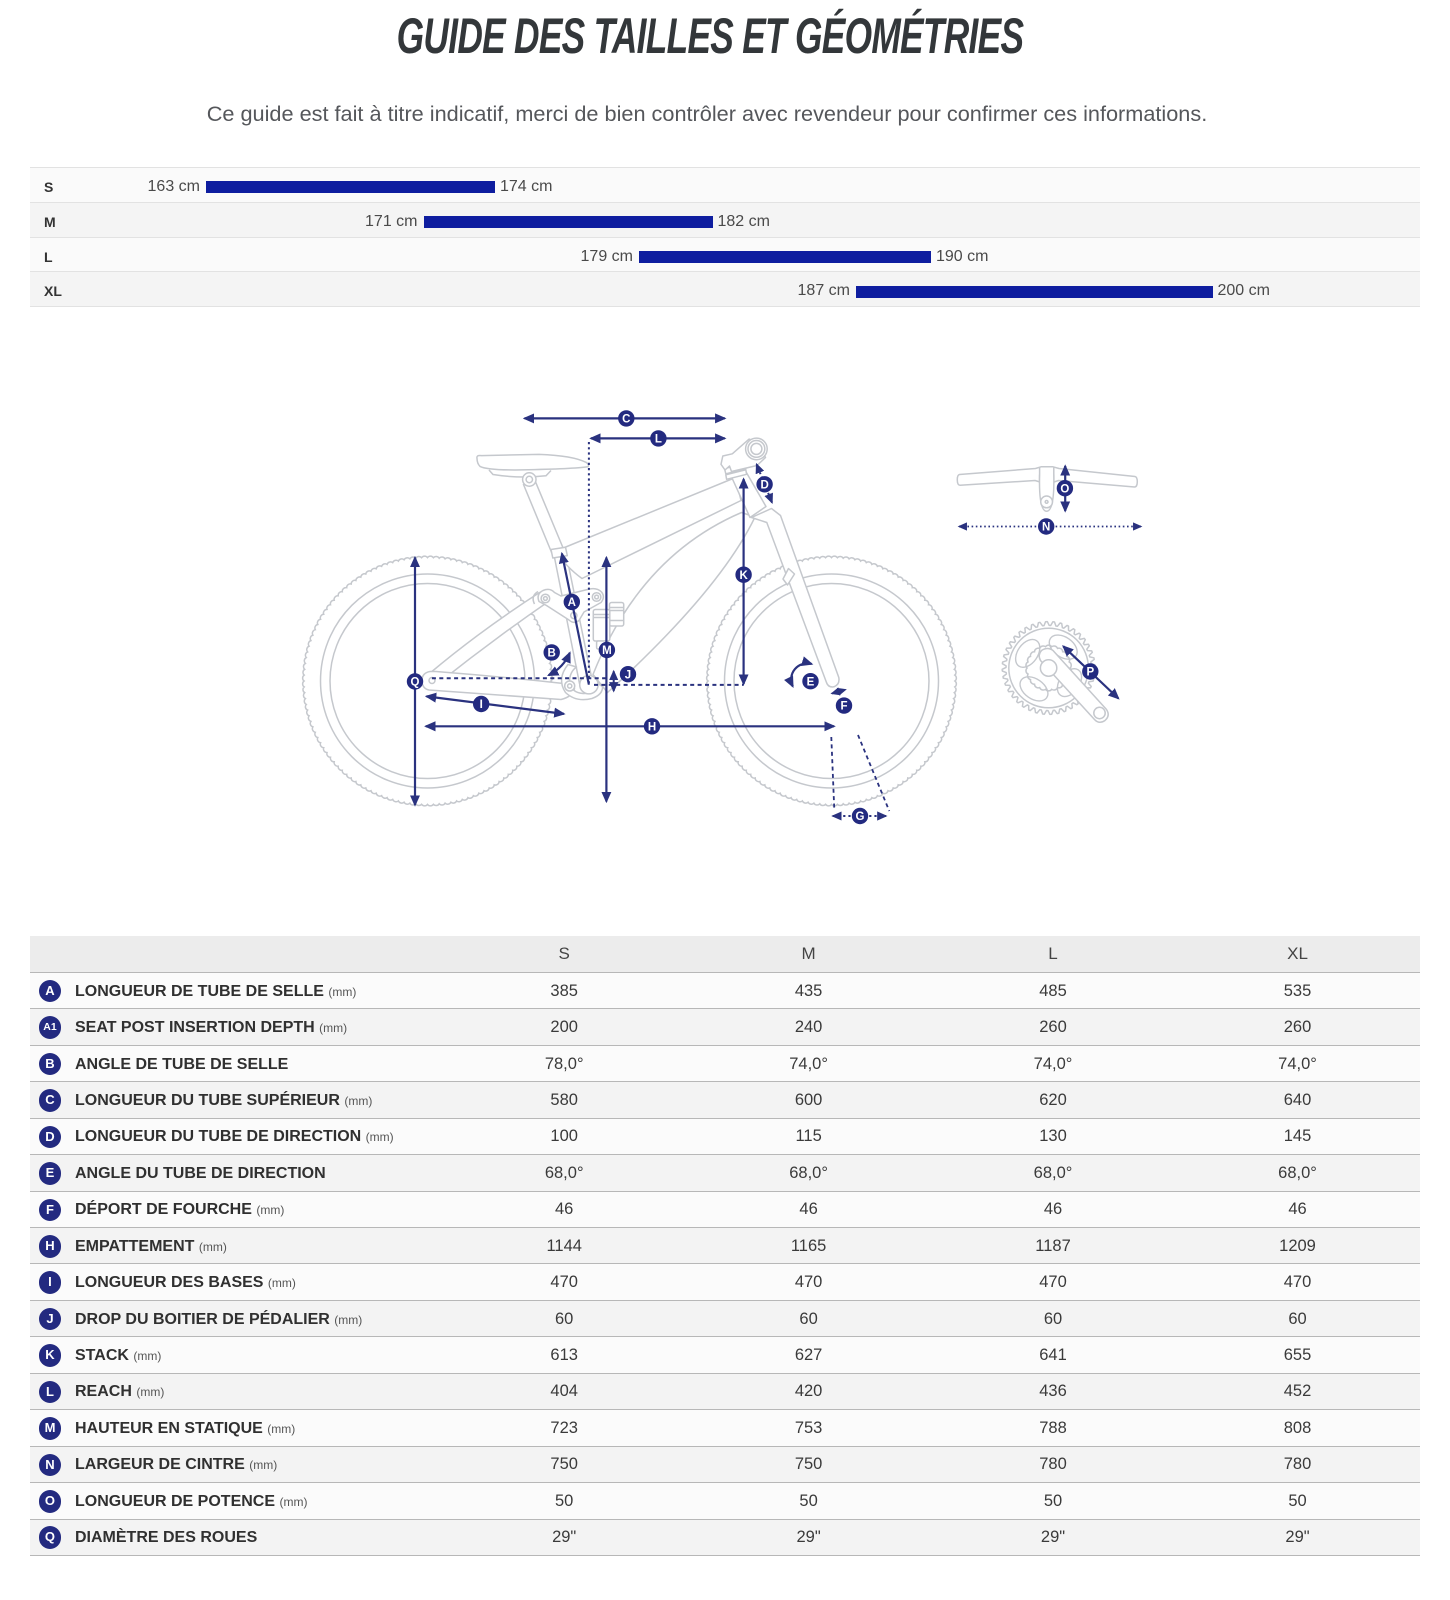 This screenshot has height=1600, width=1450. What do you see at coordinates (843, 707) in the screenshot?
I see `svg-text: F` at bounding box center [843, 707].